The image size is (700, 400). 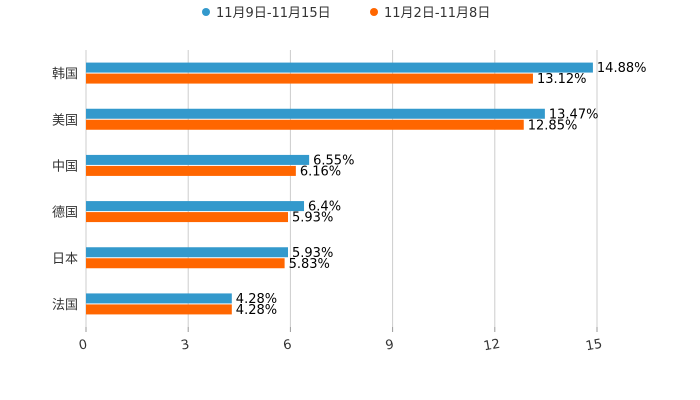 I want to click on data-label-s1-0: 13.12%, so click(x=562, y=79).